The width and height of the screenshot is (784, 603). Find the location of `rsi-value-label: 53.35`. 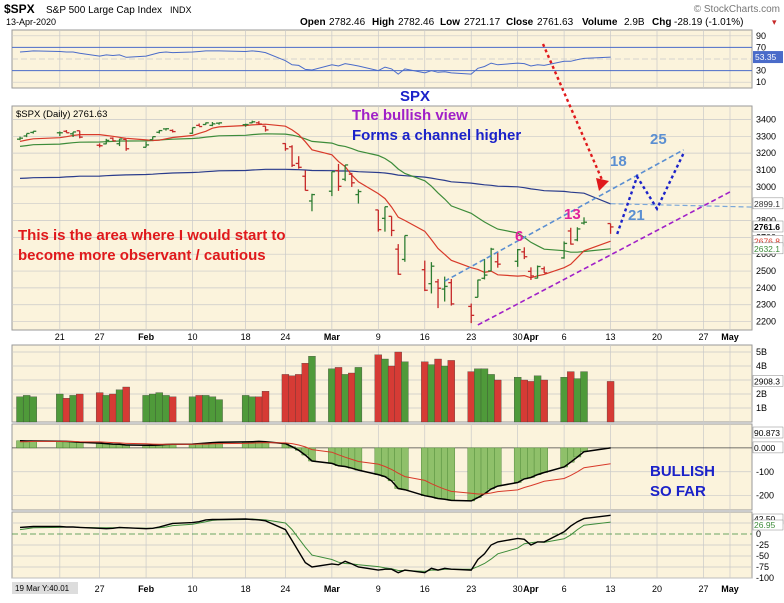

rsi-value-label: 53.35 is located at coordinates (766, 57).